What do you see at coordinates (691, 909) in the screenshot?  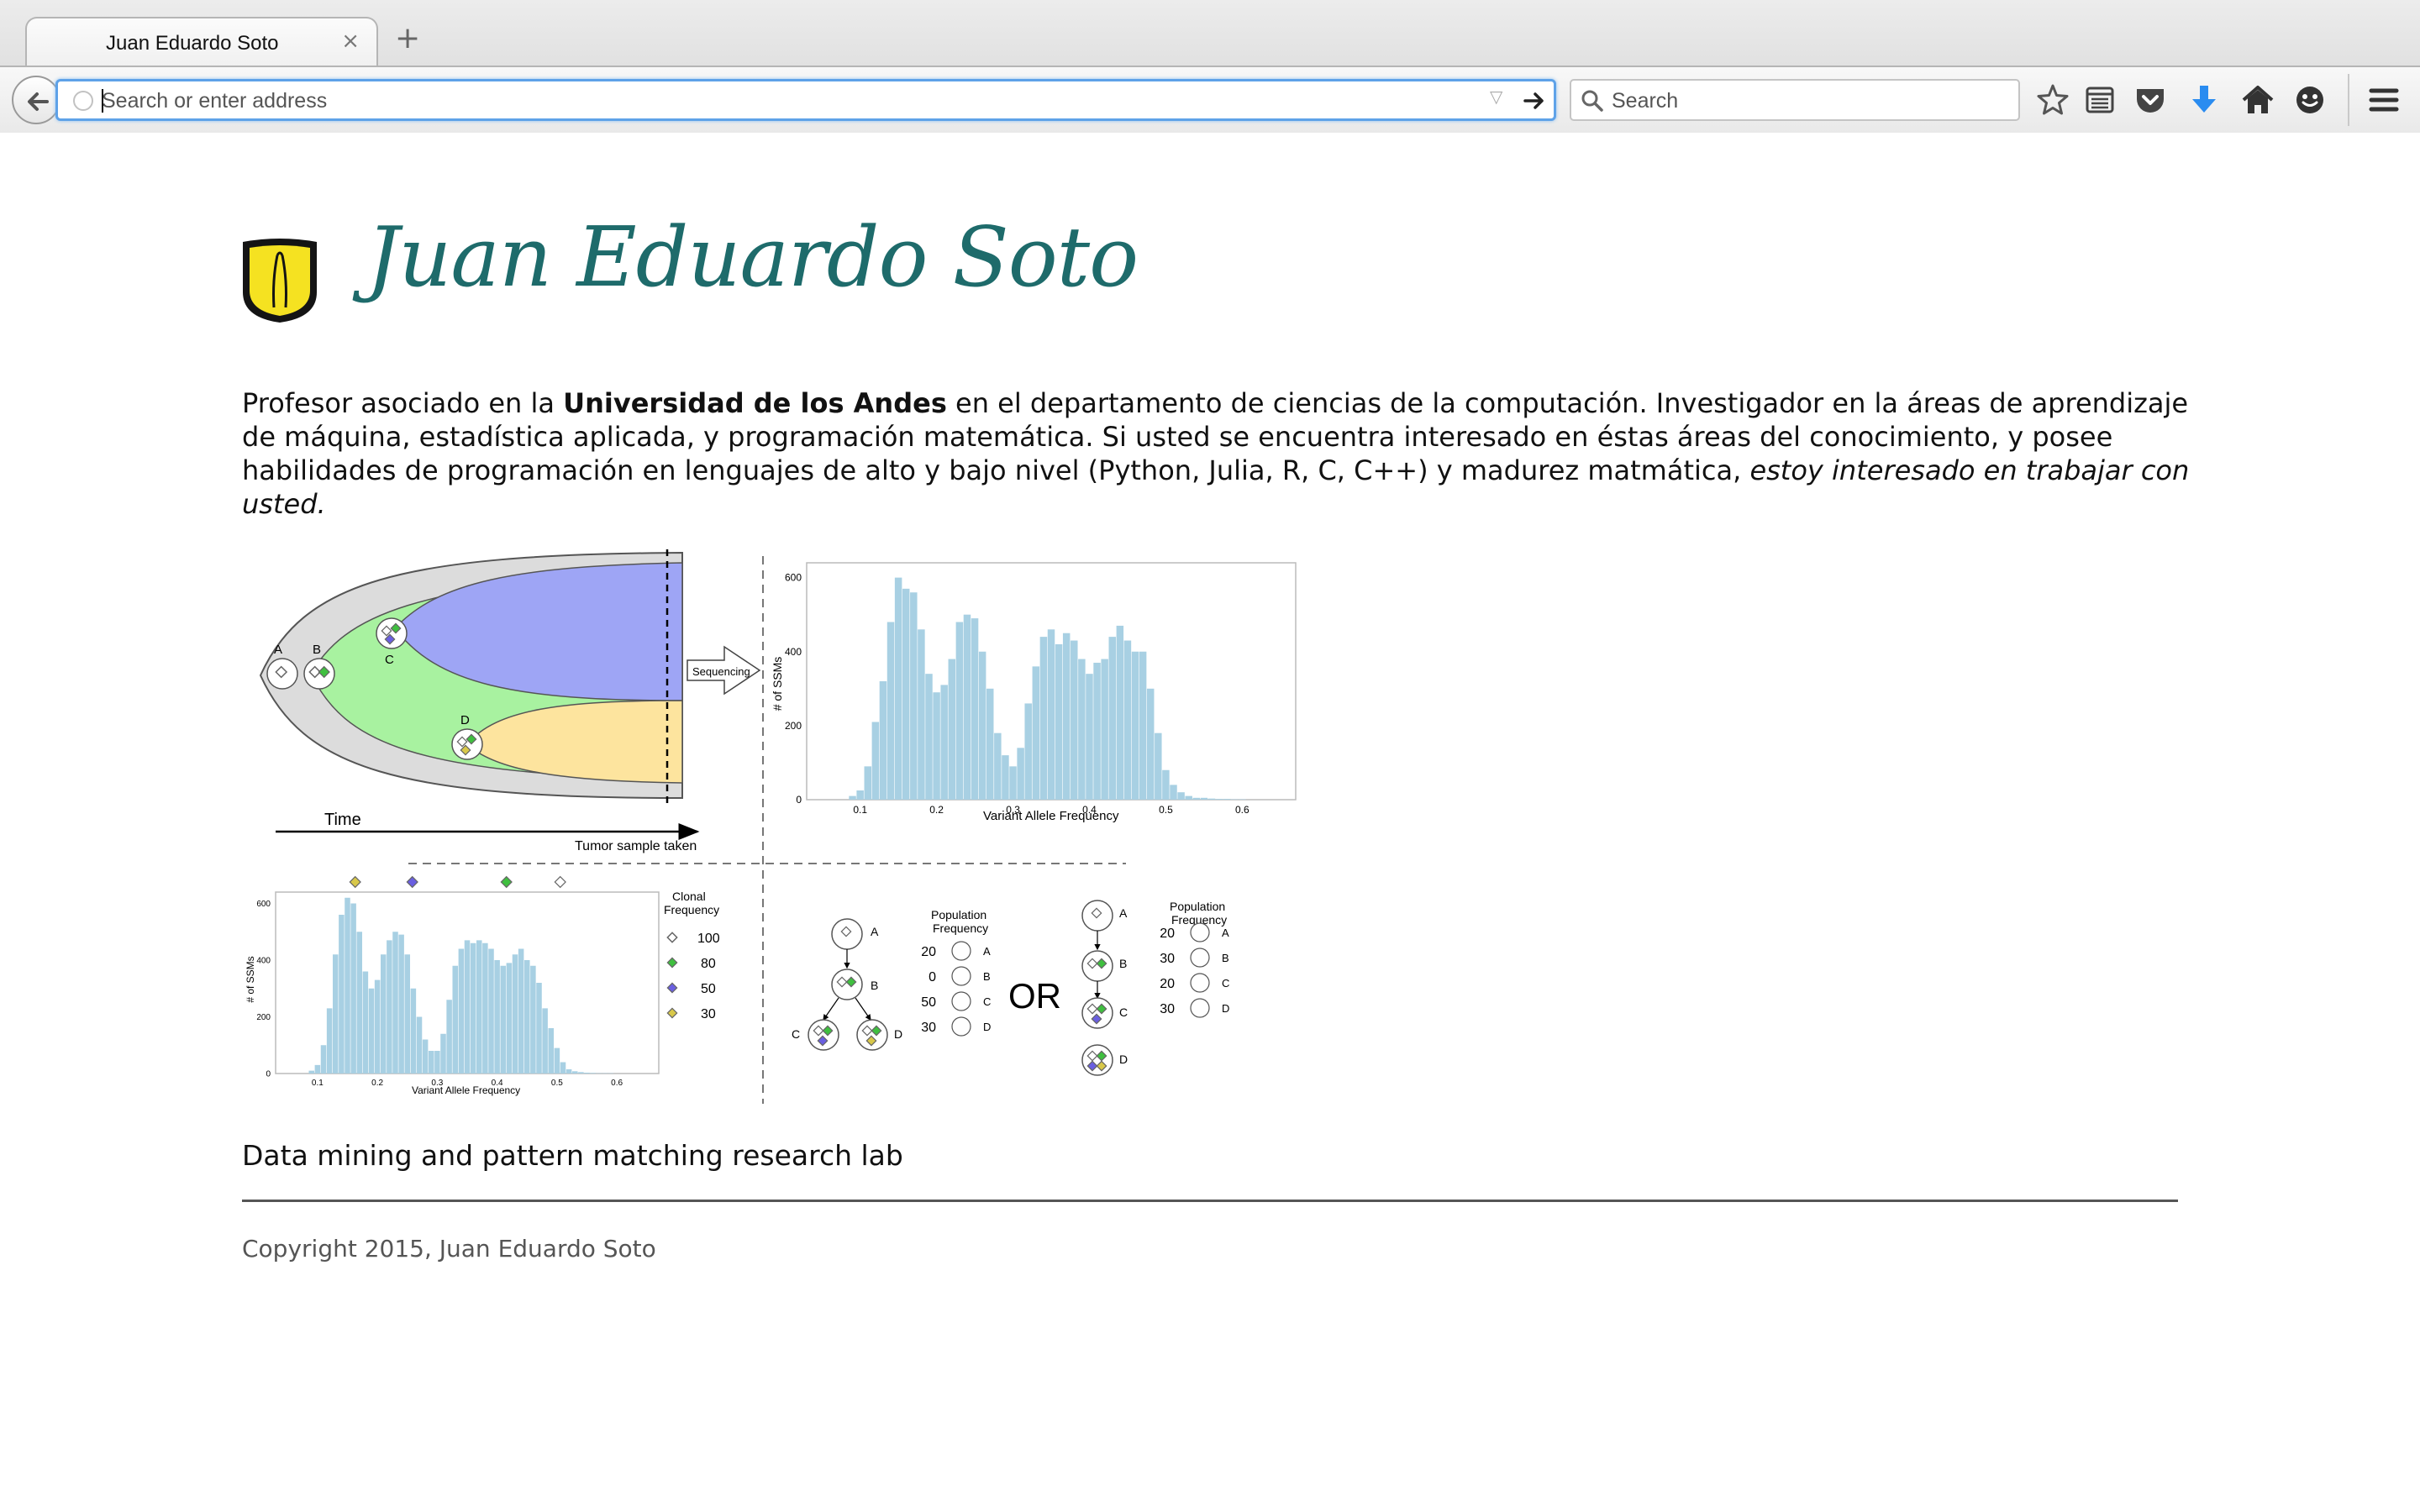 I see `legend-title-2: Frequency` at bounding box center [691, 909].